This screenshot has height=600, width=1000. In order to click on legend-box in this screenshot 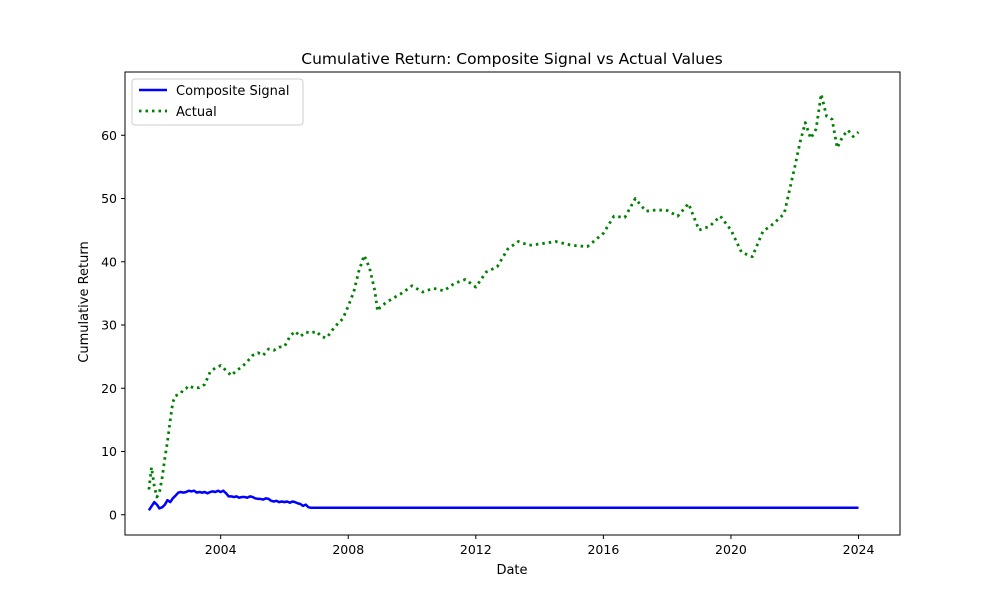, I will do `click(217, 102)`.